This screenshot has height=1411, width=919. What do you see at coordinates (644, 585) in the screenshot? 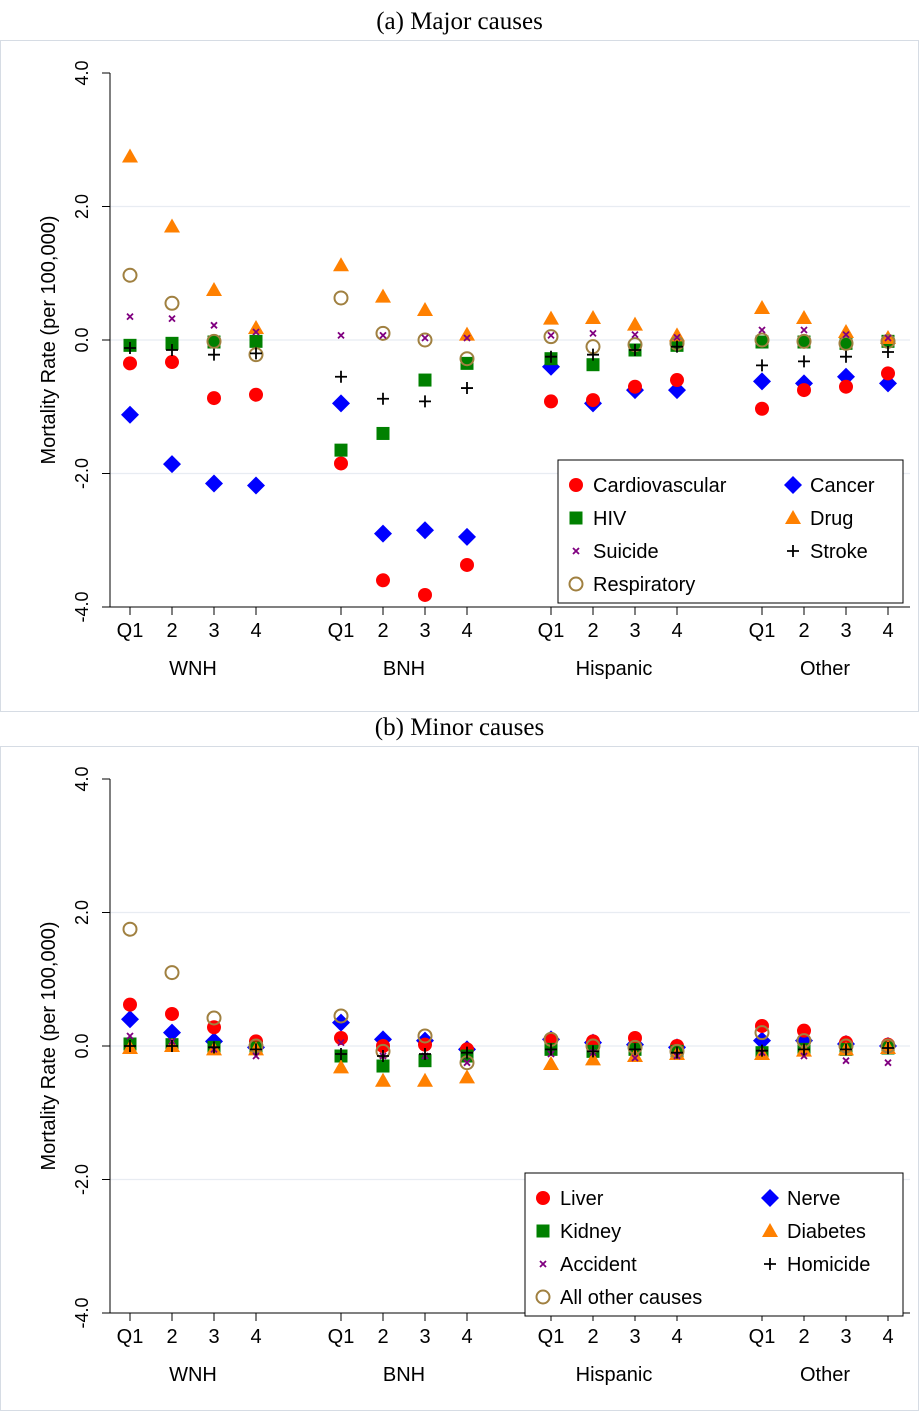
I see `legend-label-respiratory: Respiratory` at bounding box center [644, 585].